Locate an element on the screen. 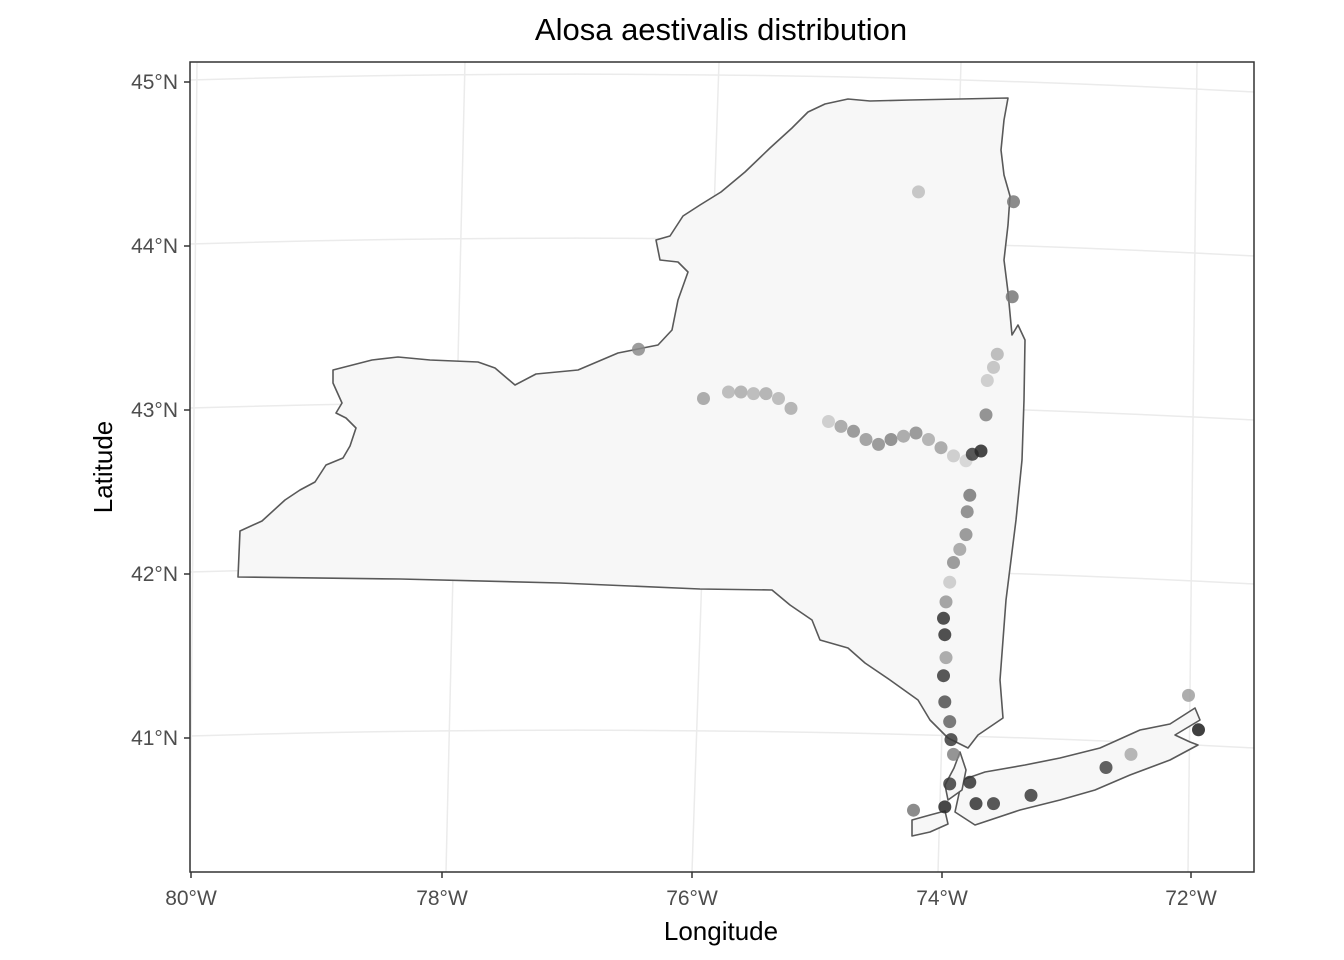  y-tick-label: 43°N is located at coordinates (154, 410).